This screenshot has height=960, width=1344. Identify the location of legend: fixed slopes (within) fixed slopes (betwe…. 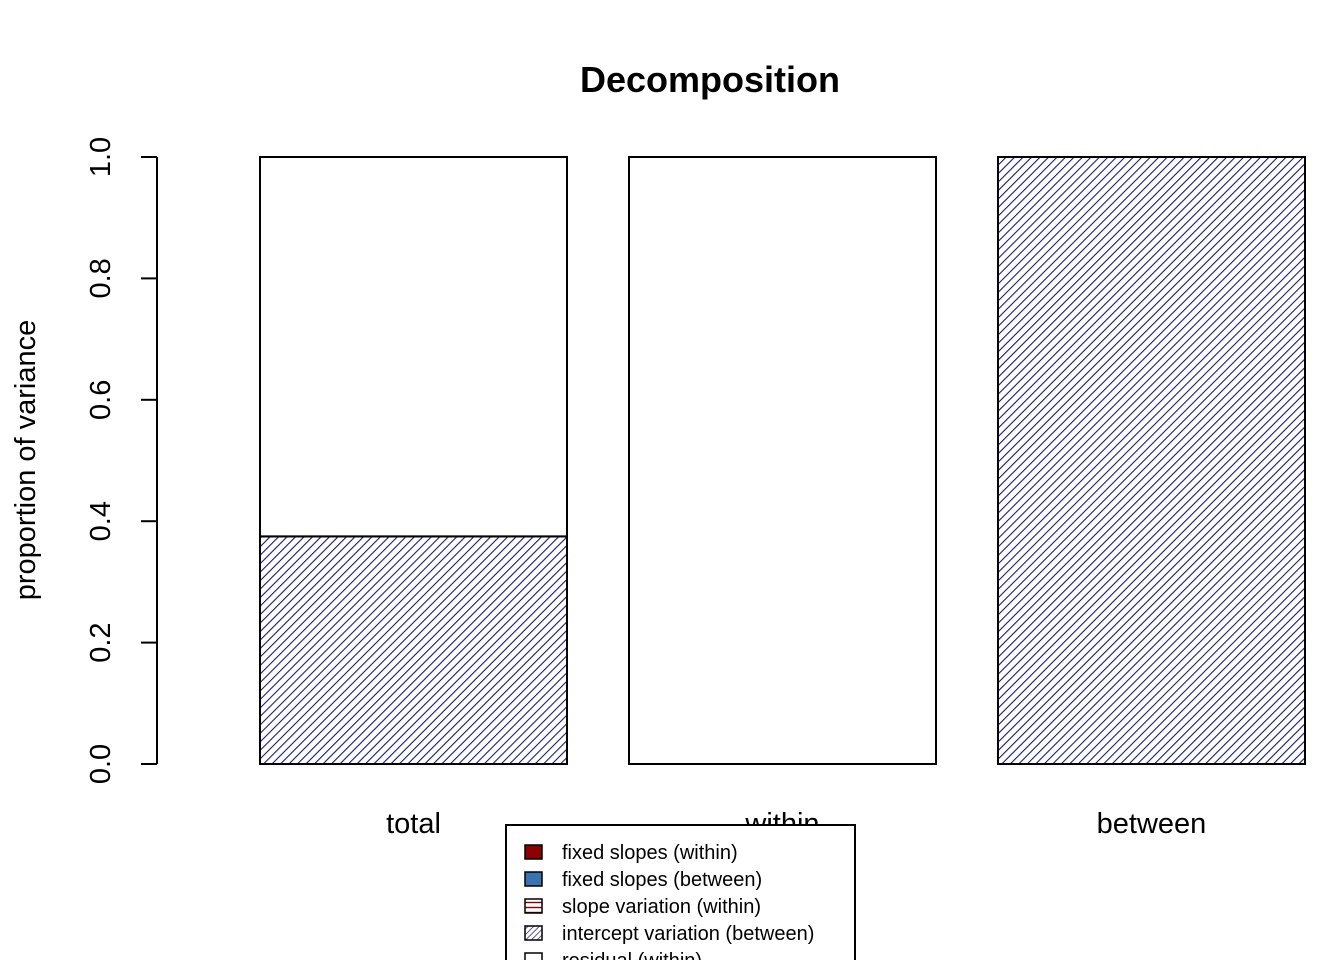
(680, 892).